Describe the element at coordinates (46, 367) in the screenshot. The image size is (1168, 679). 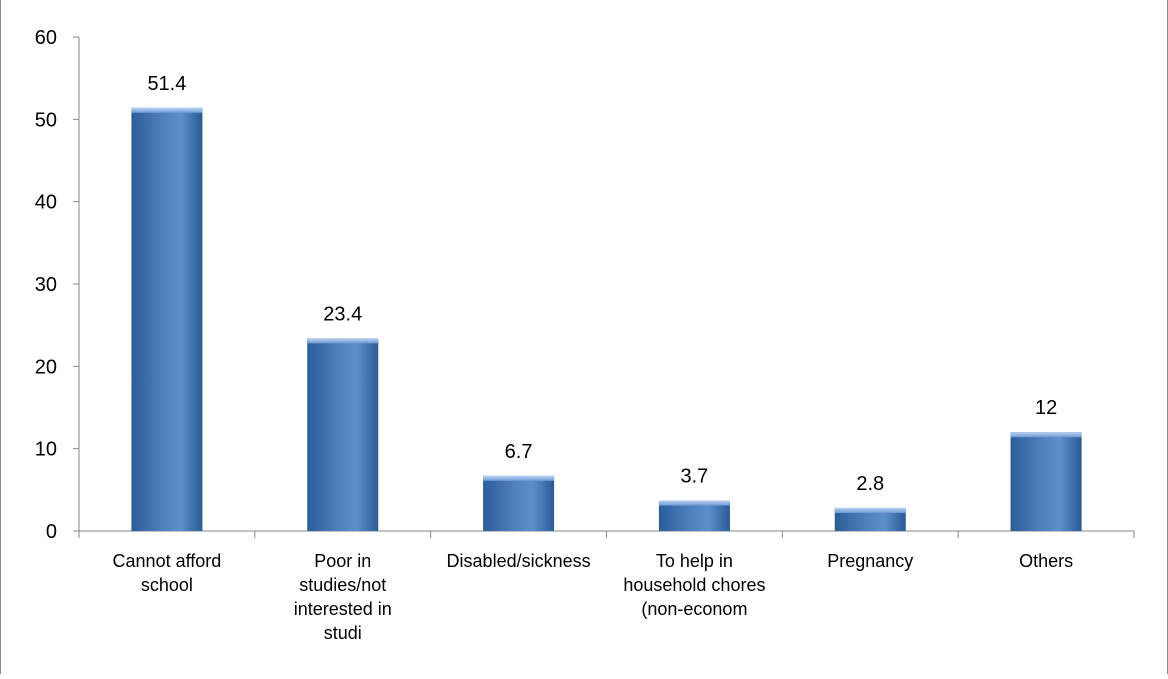
I see `y-tick-label: 20` at that location.